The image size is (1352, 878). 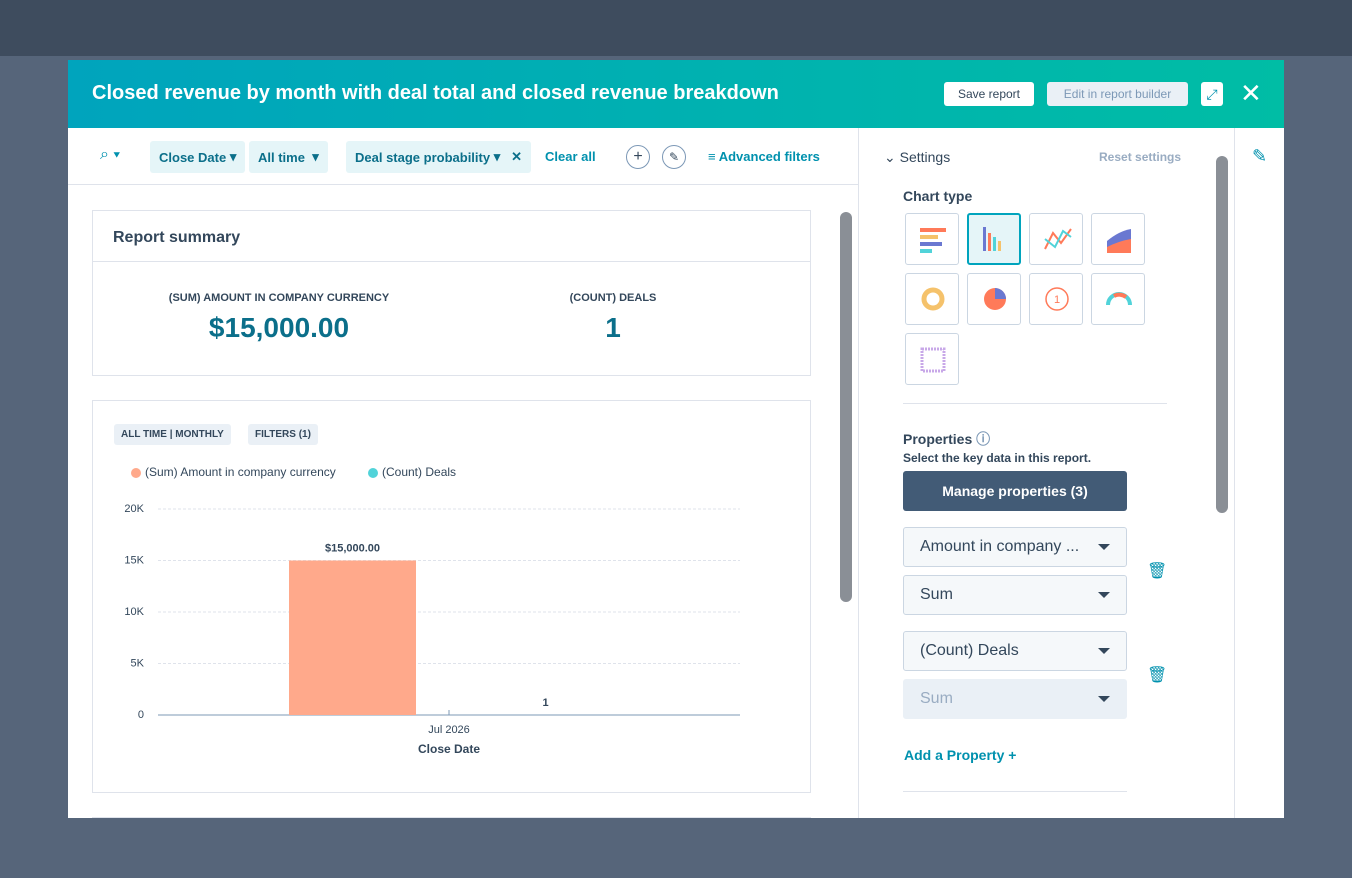 What do you see at coordinates (352, 637) in the screenshot?
I see `bar` at bounding box center [352, 637].